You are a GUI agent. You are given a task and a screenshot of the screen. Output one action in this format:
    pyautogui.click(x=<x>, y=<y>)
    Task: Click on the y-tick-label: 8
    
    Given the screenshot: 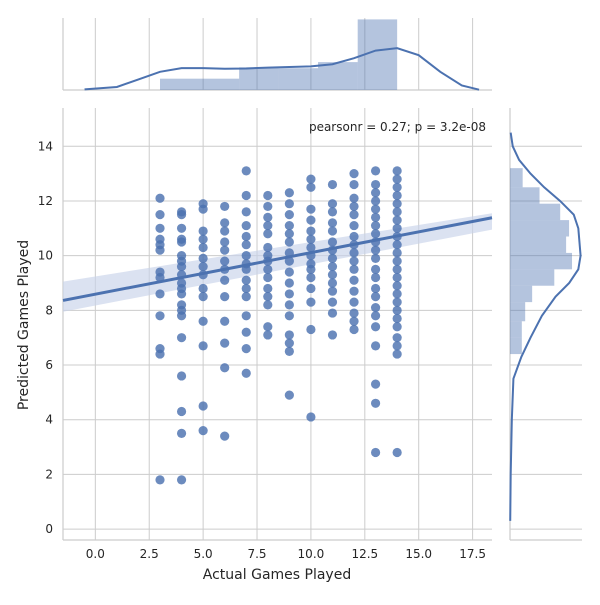 What is the action you would take?
    pyautogui.click(x=49, y=310)
    